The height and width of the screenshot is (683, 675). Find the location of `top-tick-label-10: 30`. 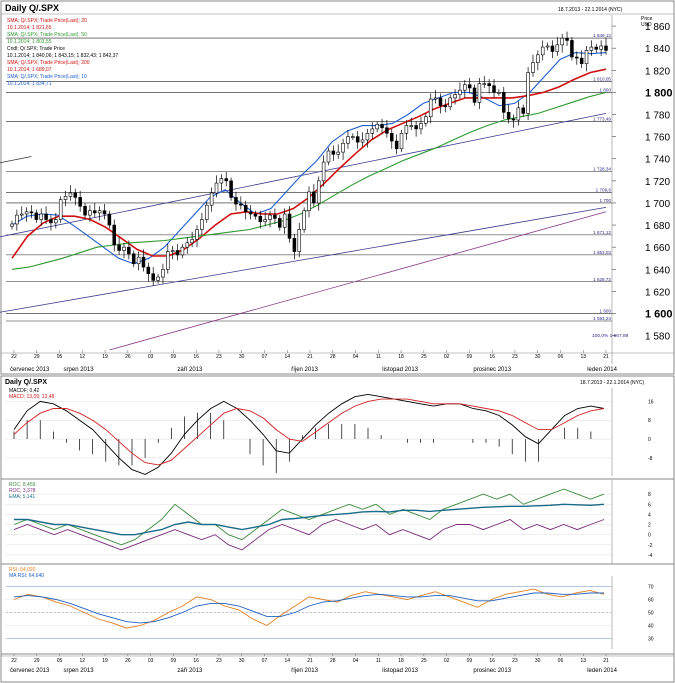

top-tick-label-10: 30 is located at coordinates (242, 357).